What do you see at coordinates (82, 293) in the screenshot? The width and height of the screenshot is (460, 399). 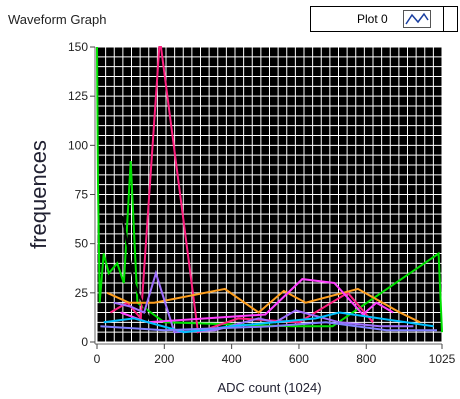 I see `y-tick-label: 25` at bounding box center [82, 293].